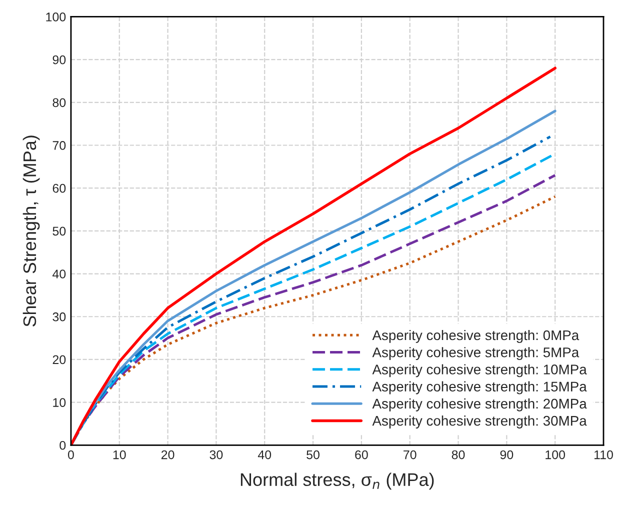  I want to click on x-tick-label: 70, so click(410, 455).